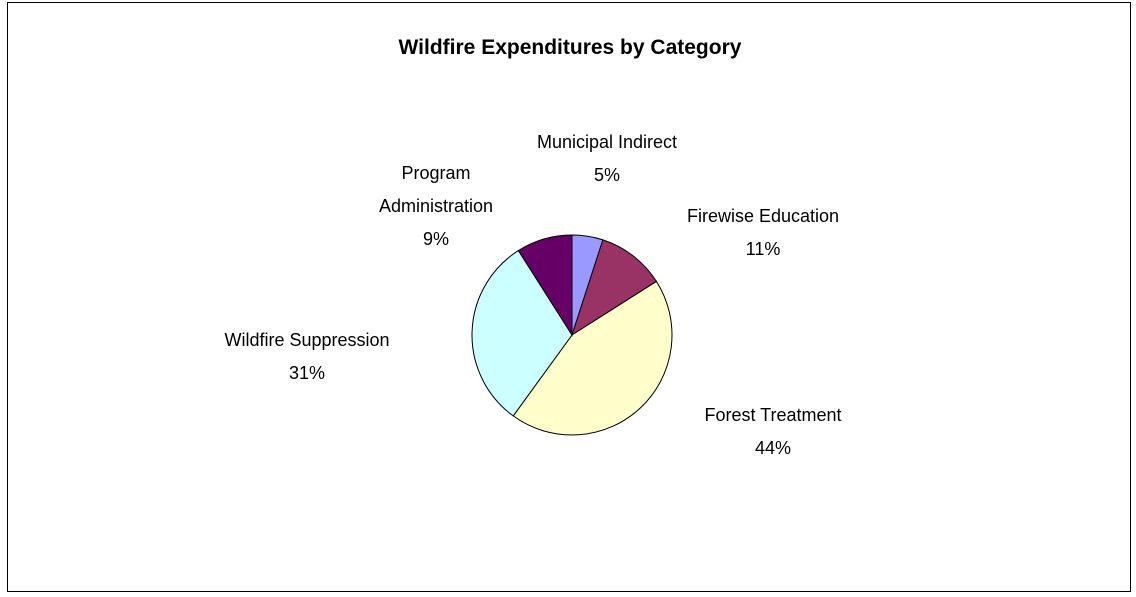 The height and width of the screenshot is (597, 1136). I want to click on pie-slice-forest-treatment, so click(592, 358).